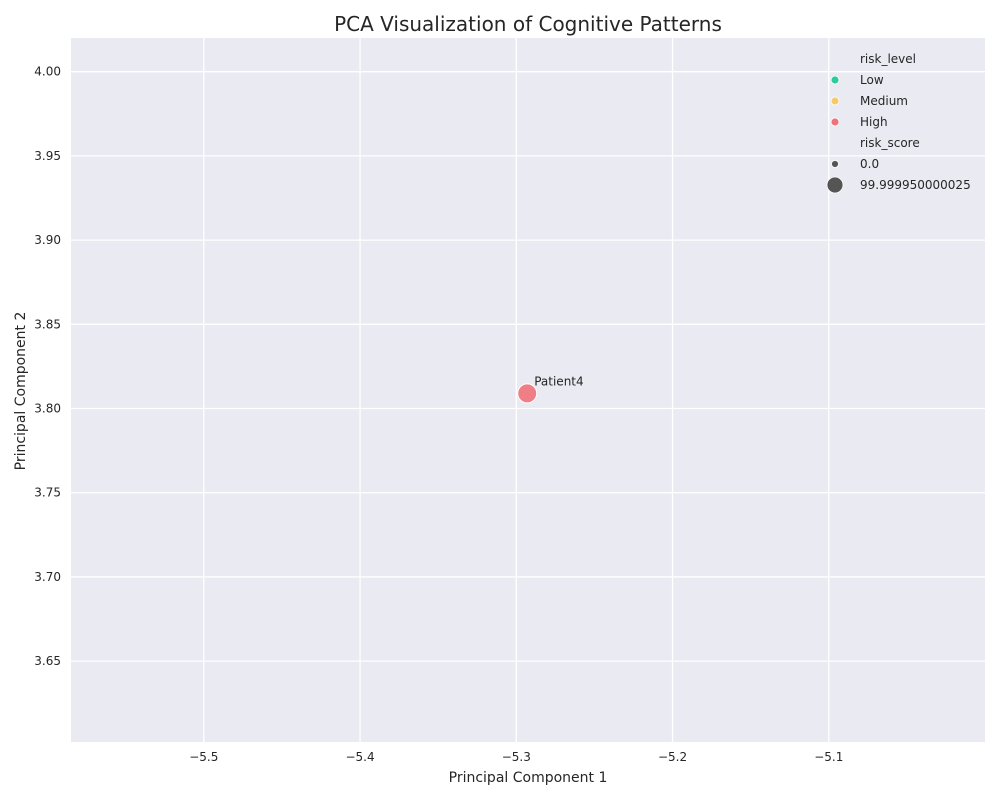 This screenshot has height=804, width=1000. I want to click on y-tick-label: 3.95, so click(47, 156).